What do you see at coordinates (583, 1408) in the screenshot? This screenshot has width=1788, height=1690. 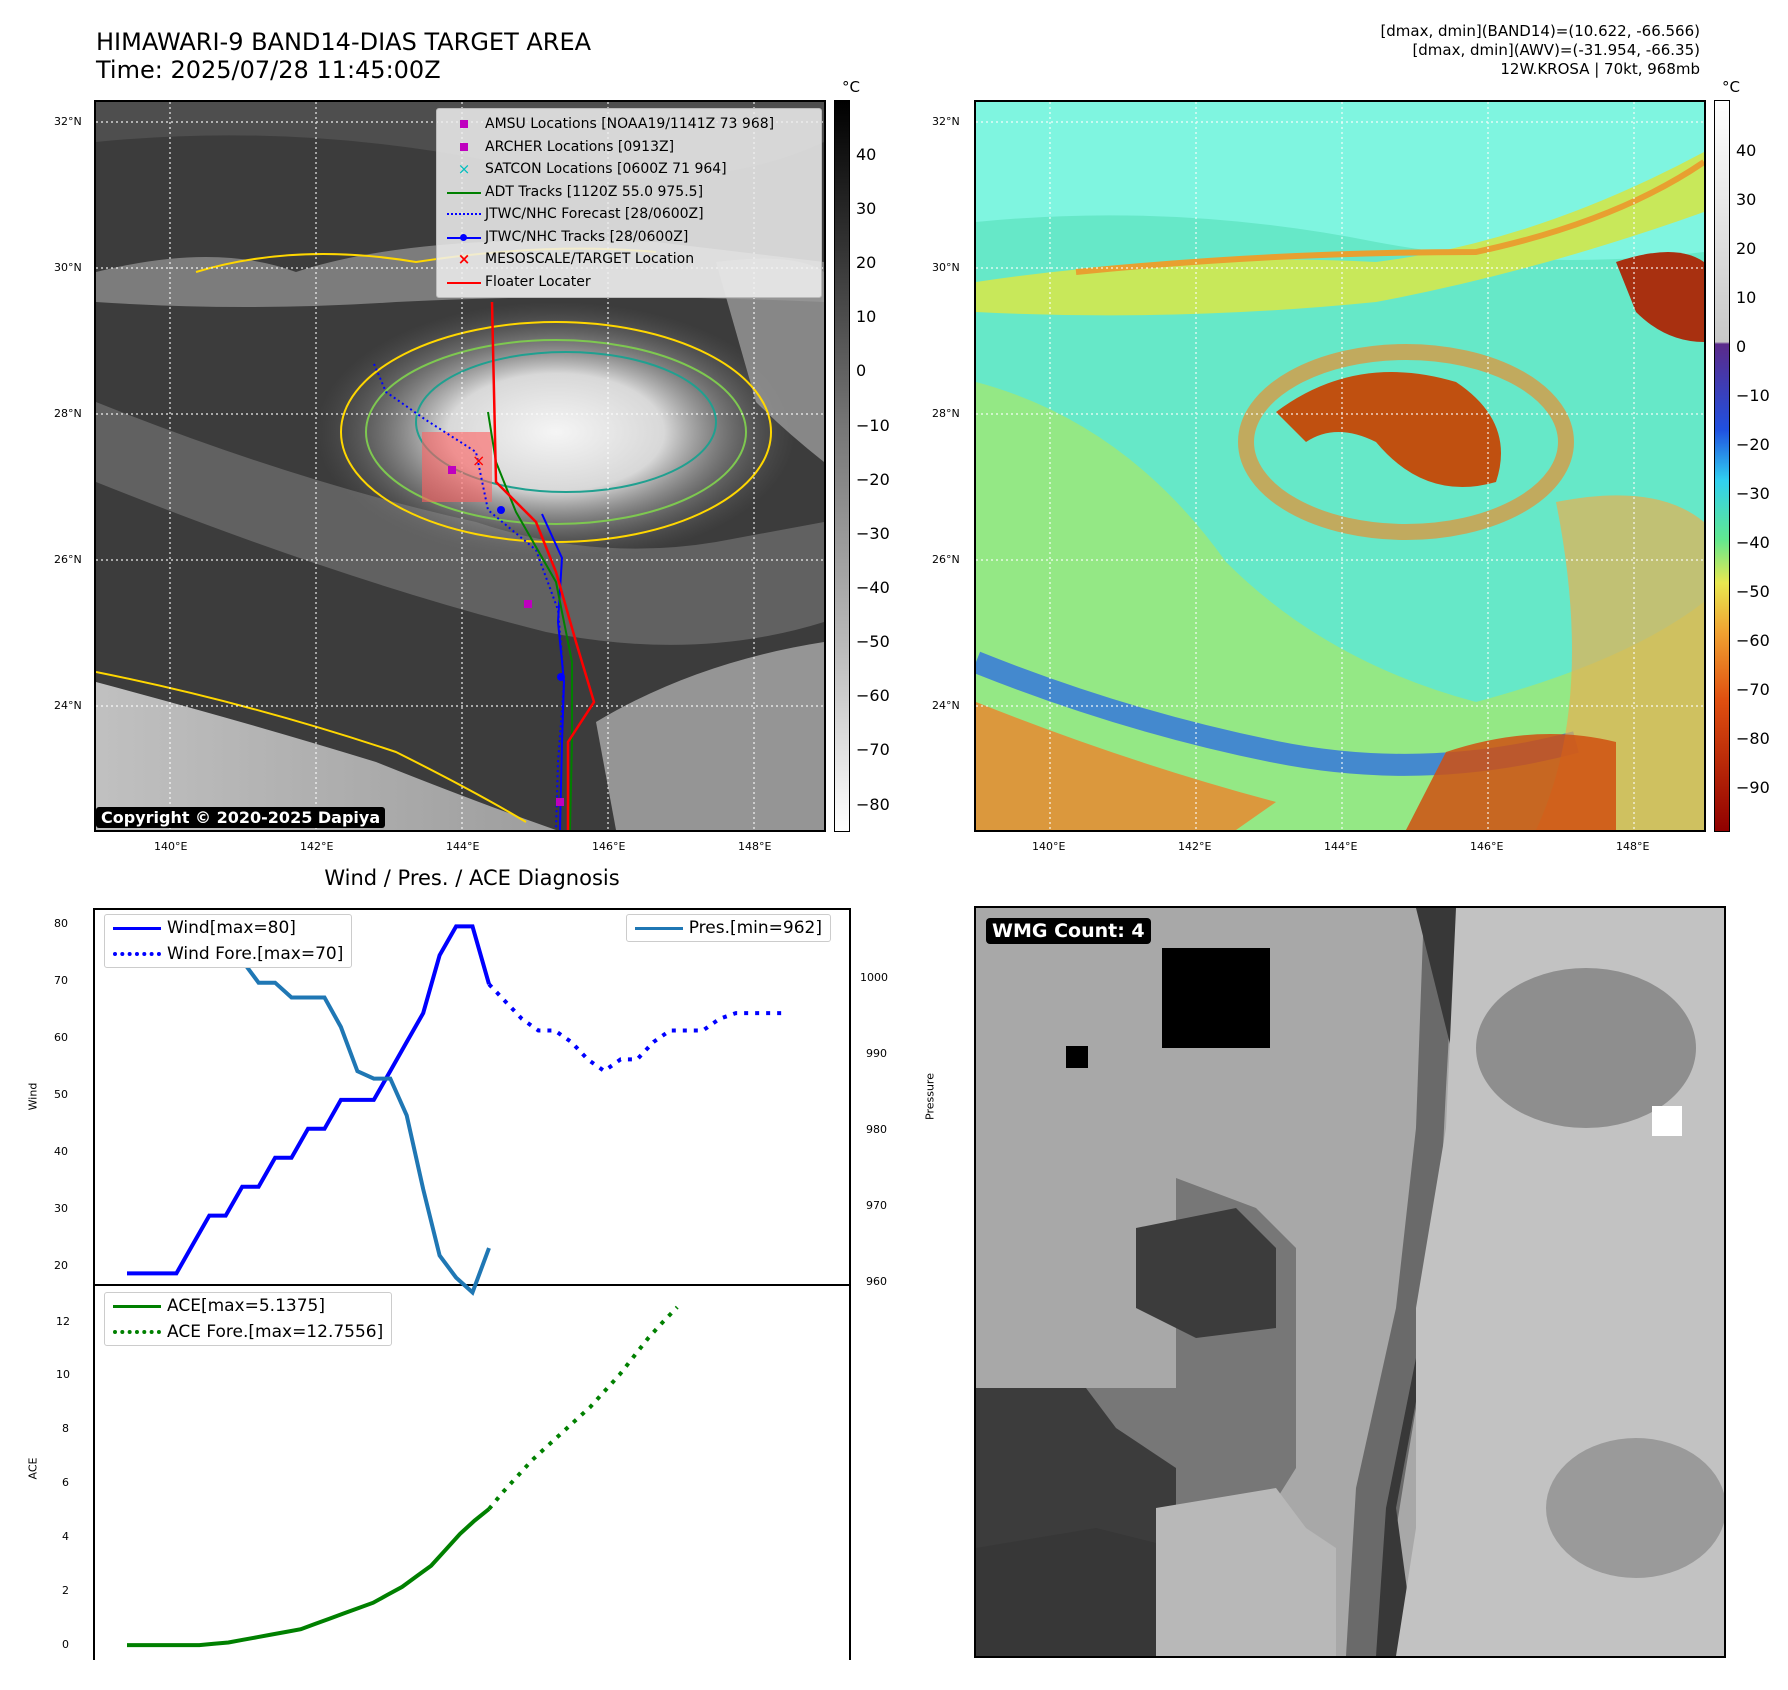 I see `ace-series-forecast` at bounding box center [583, 1408].